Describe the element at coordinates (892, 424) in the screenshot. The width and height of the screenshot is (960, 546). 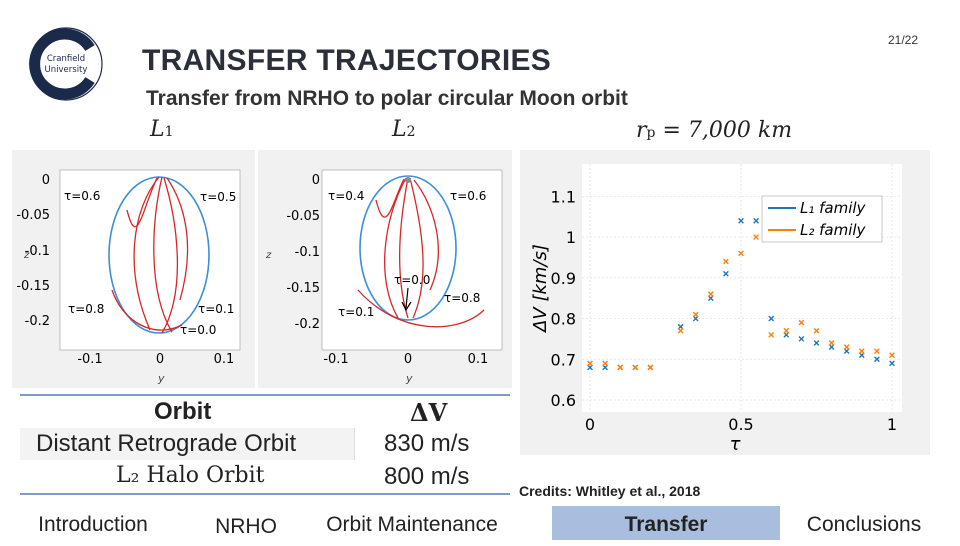
I see `chart-xtick: 1` at that location.